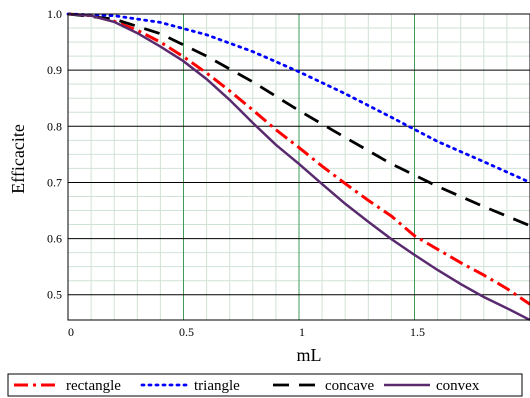  I want to click on x-tick-label: 1, so click(302, 332).